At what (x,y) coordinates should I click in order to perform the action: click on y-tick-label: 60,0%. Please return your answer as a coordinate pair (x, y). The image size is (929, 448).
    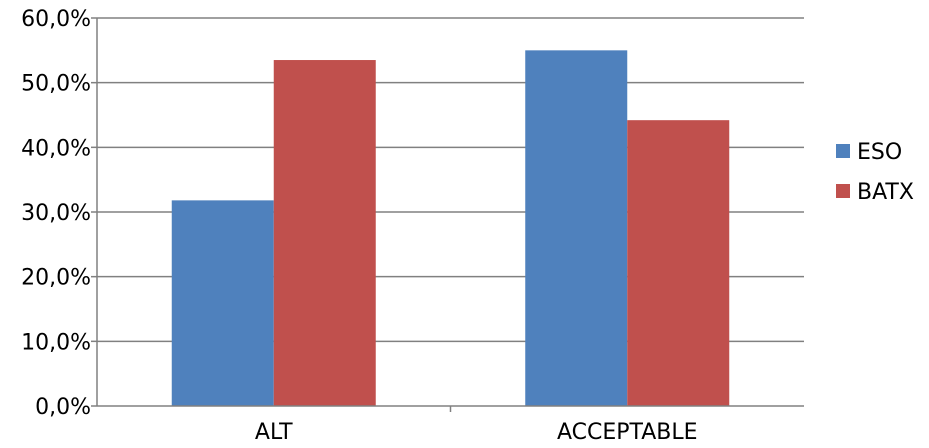
    Looking at the image, I should click on (56, 19).